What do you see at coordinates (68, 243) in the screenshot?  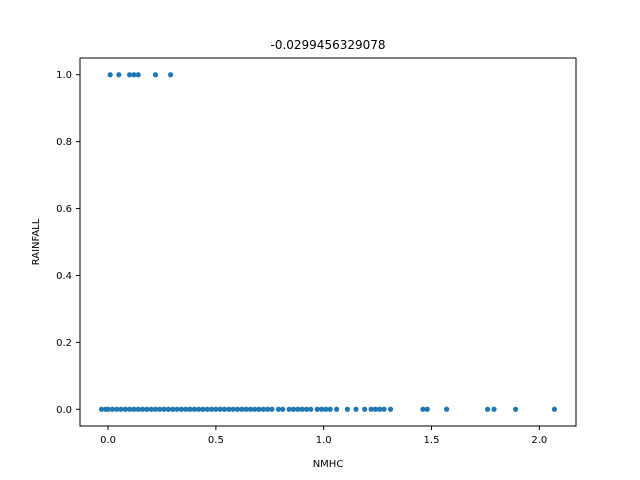 I see `y-axis: 0.0 0.2 0.4 0.6 0.8 1.0` at bounding box center [68, 243].